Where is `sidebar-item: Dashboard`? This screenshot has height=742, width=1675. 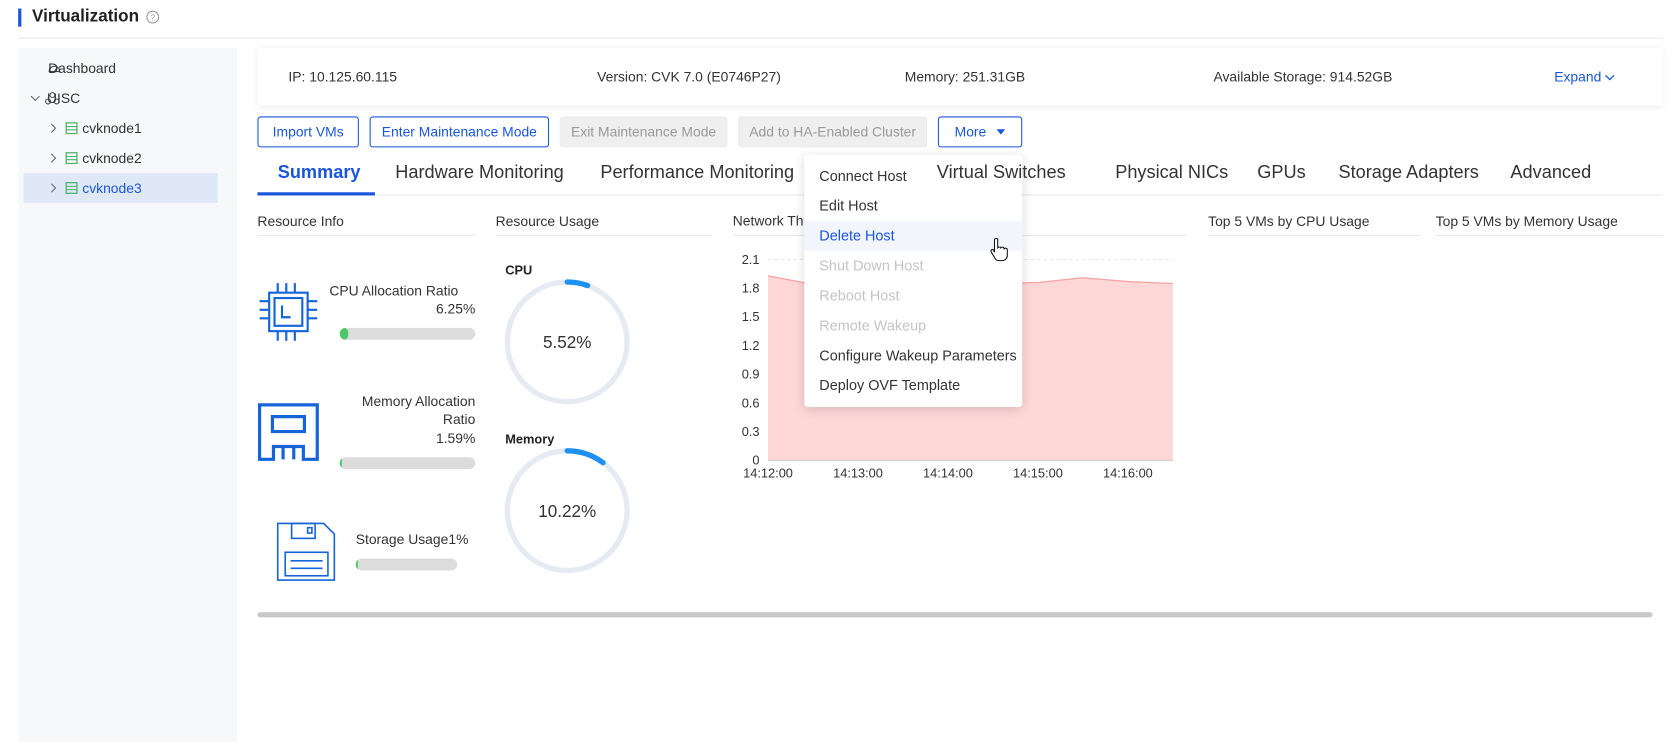 sidebar-item: Dashboard is located at coordinates (82, 68).